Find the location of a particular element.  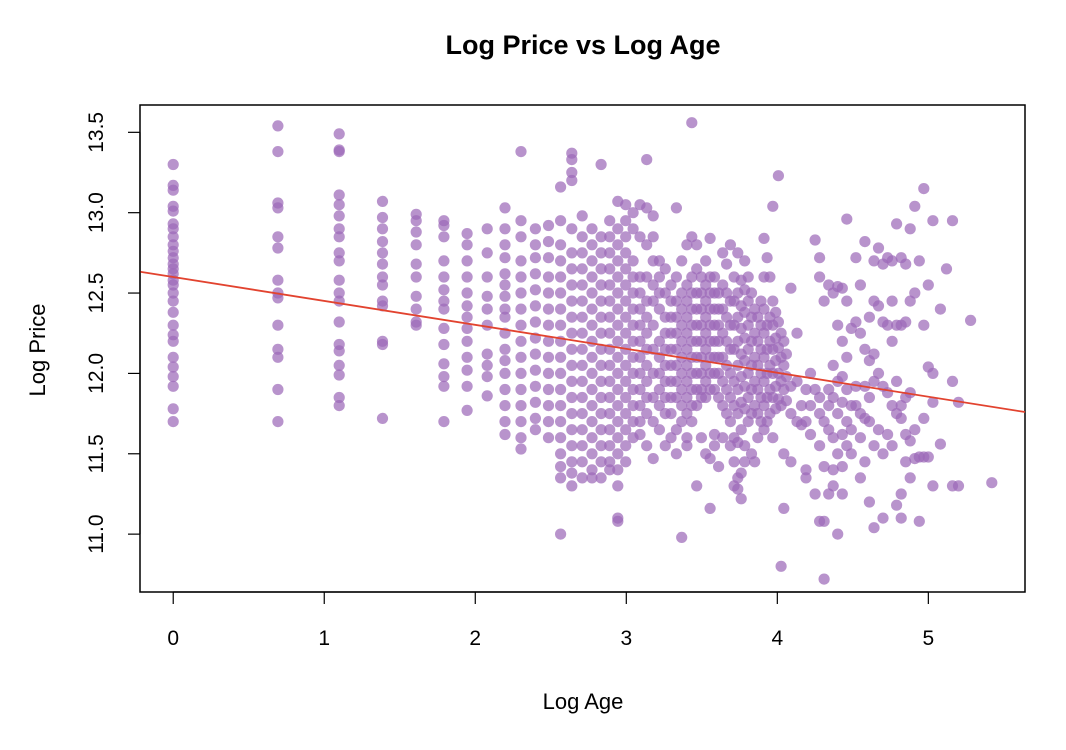

y-tick-label: 12.5 is located at coordinates (96, 293).